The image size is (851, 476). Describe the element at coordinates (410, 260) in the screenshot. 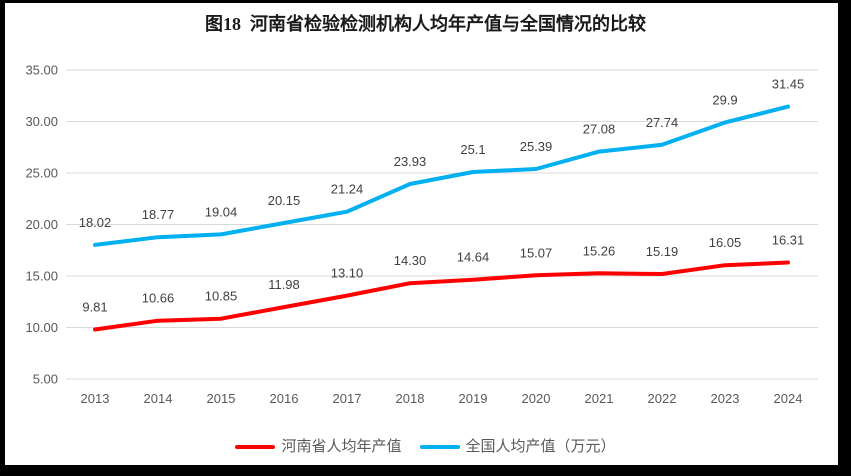

I see `data-label: 14.30` at that location.